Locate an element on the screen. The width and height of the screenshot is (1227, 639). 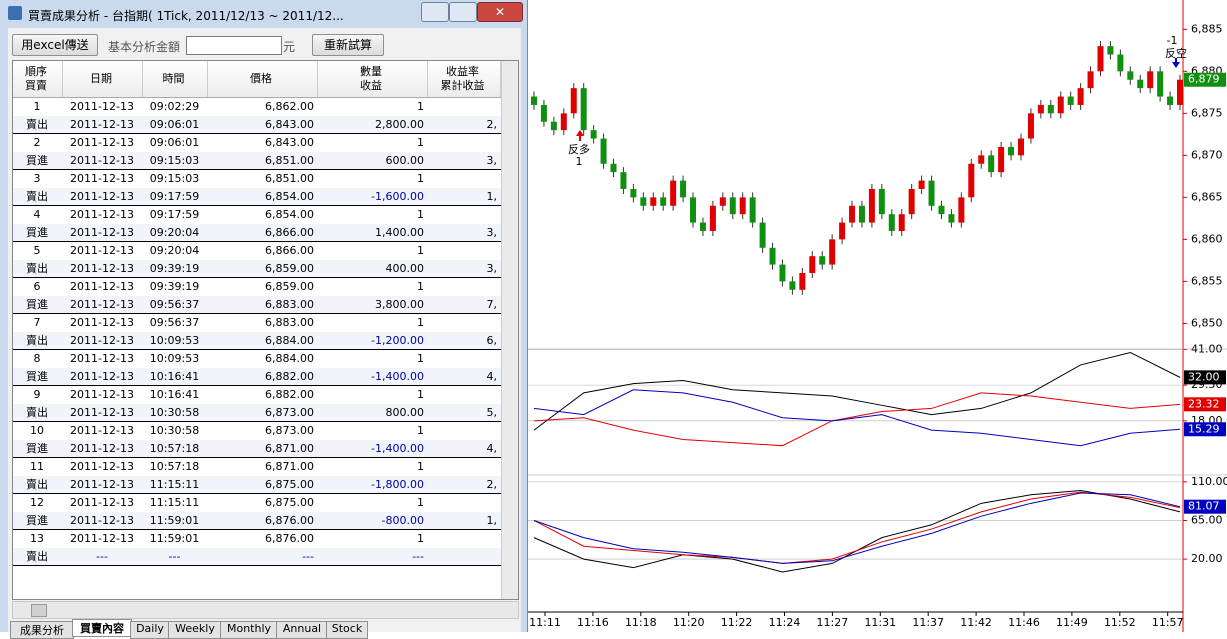
minimize-button is located at coordinates (435, 12).